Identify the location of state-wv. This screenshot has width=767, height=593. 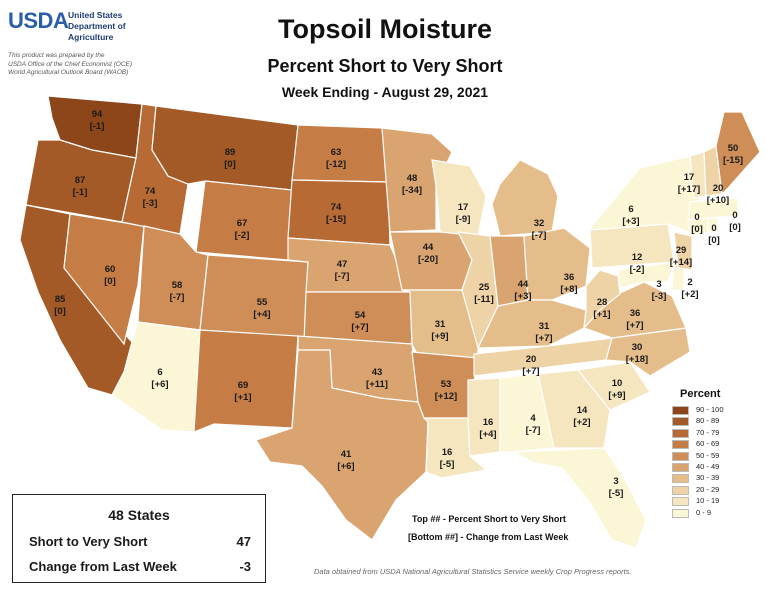
(602, 299).